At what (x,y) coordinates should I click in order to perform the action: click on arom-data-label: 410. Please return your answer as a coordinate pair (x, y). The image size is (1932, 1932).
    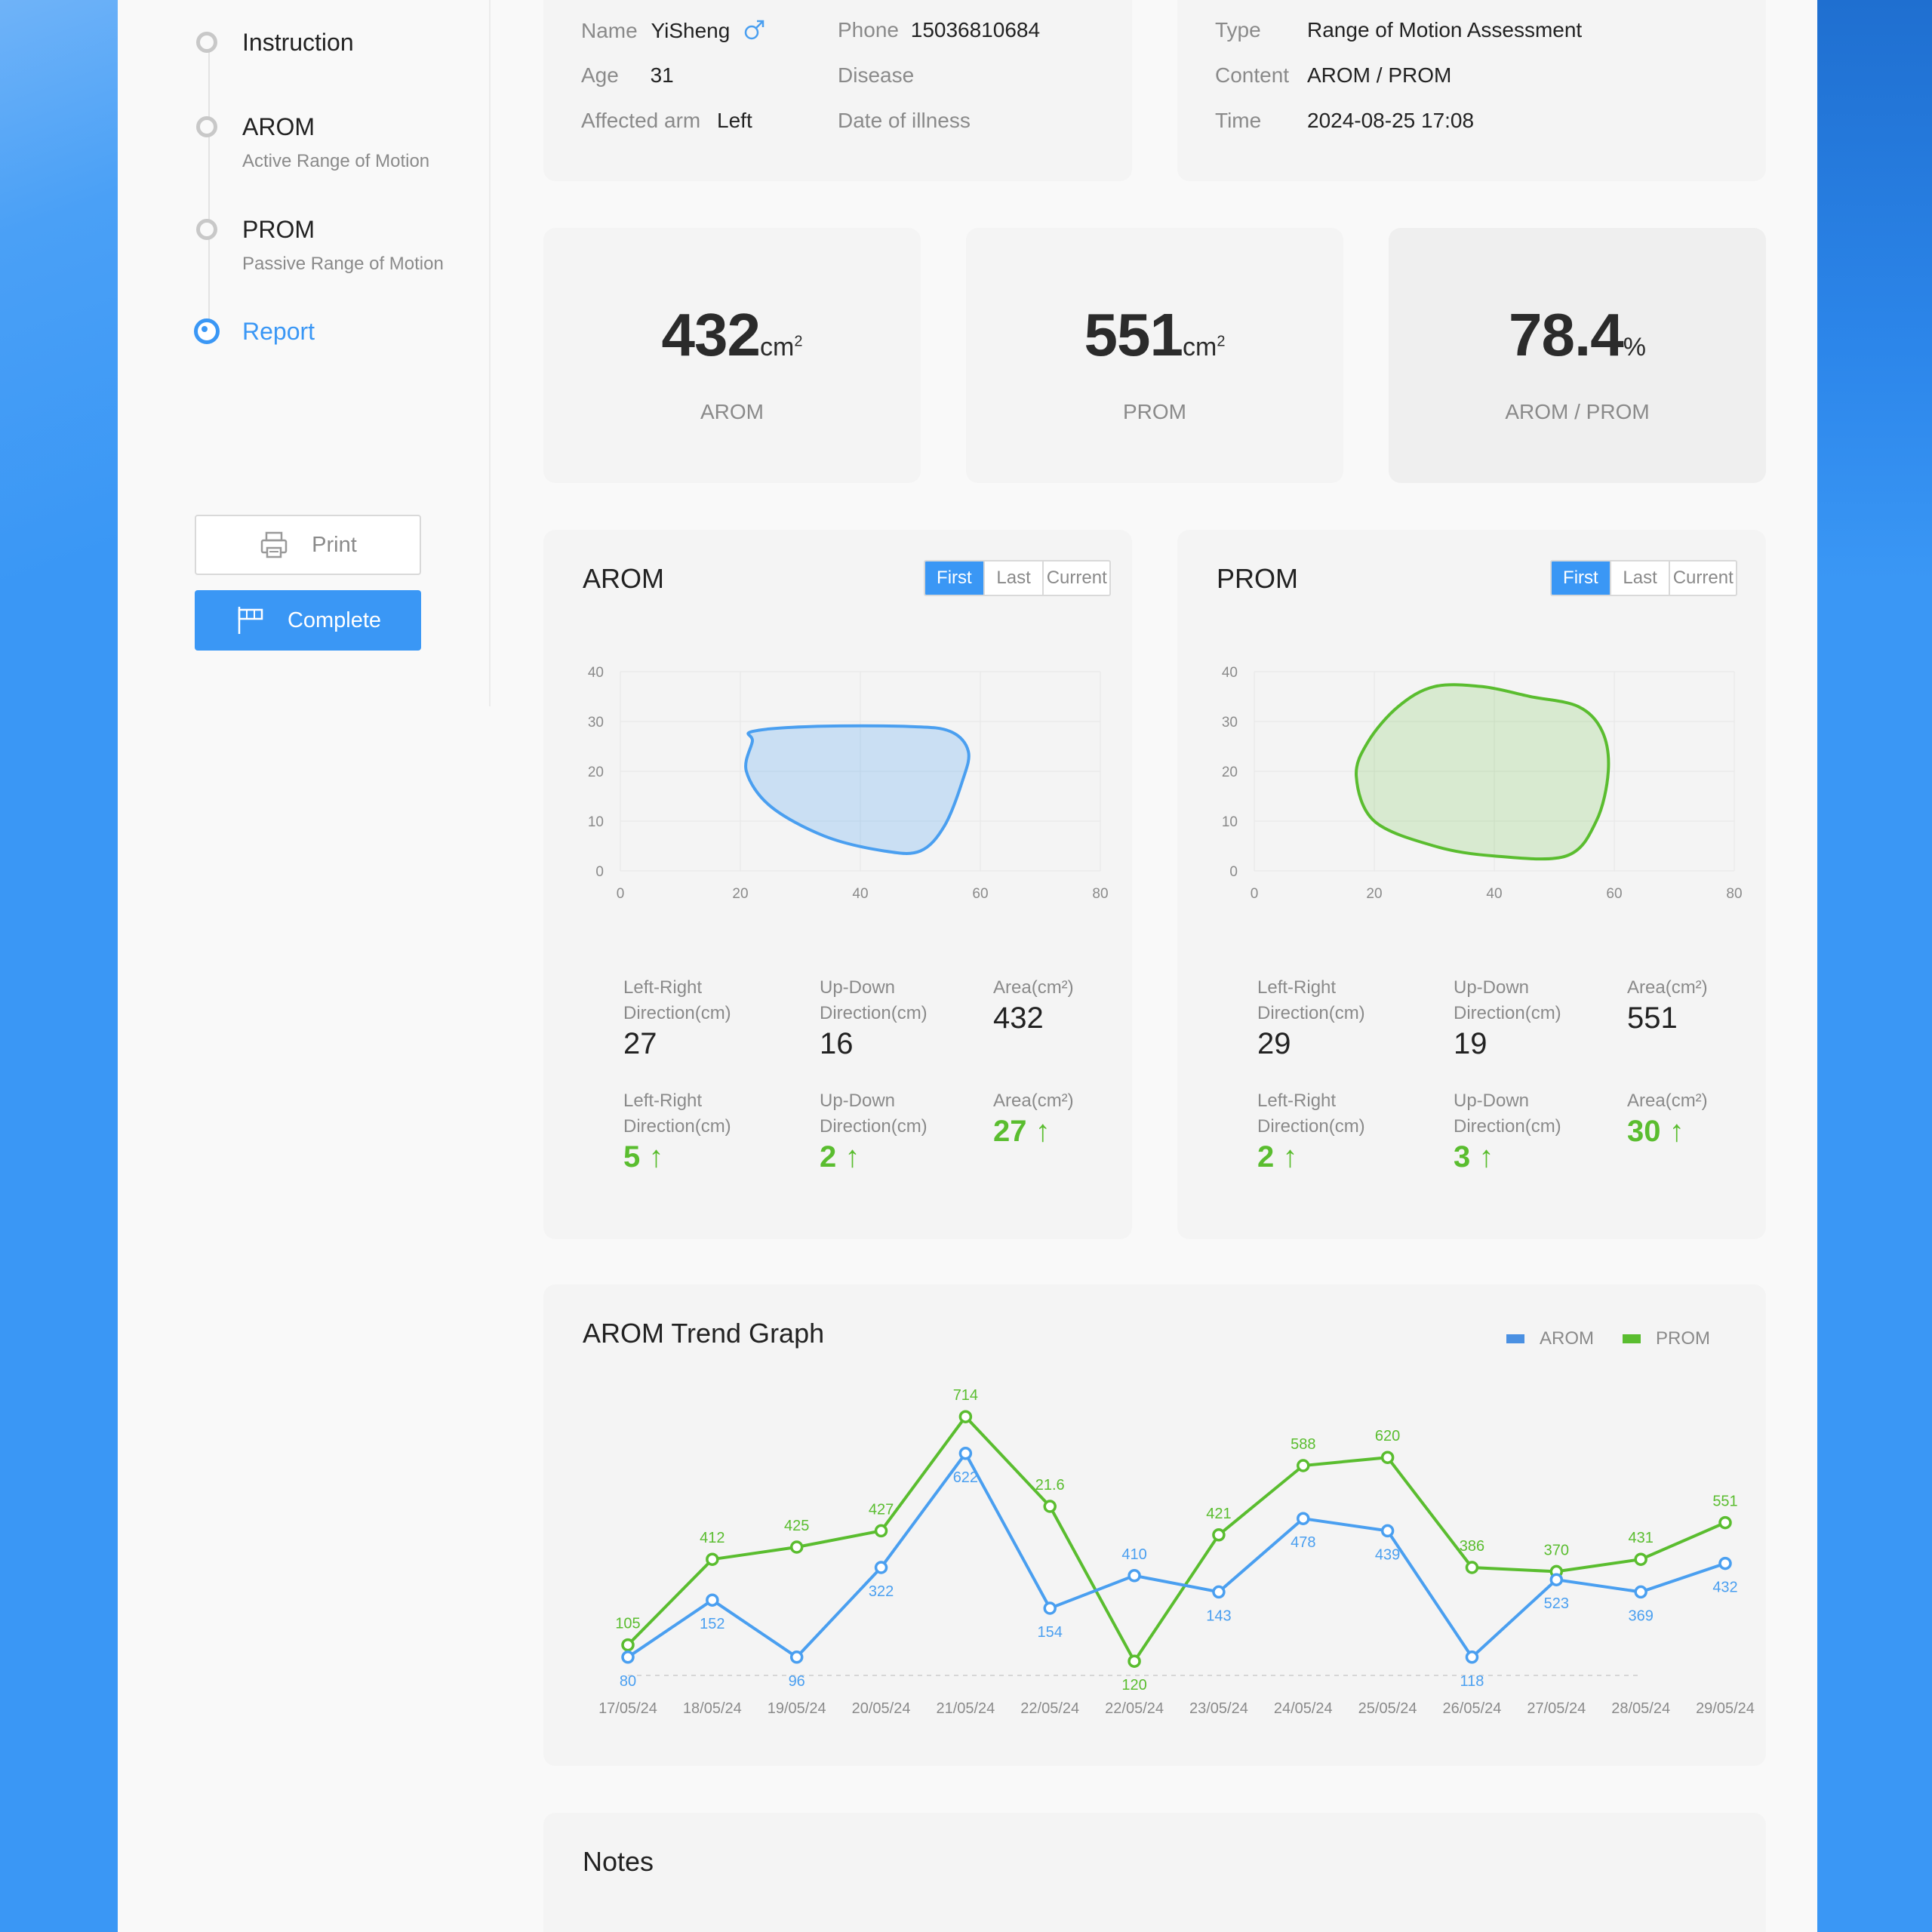
    Looking at the image, I should click on (1133, 1554).